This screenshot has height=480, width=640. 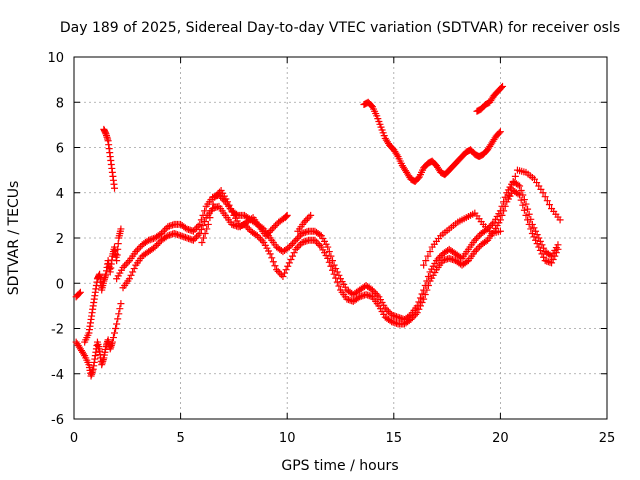 I want to click on y-tick-label: -2, so click(x=57, y=330).